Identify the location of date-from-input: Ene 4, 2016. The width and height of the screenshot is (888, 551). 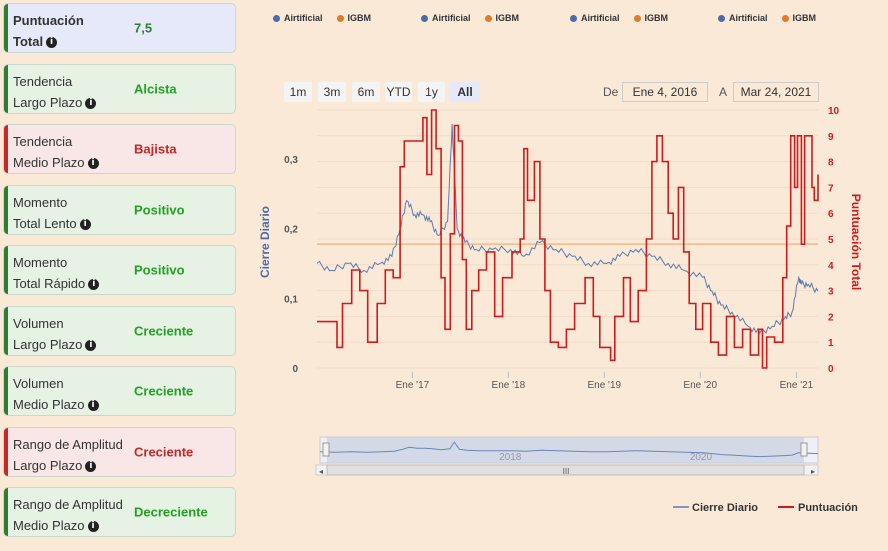
(665, 92).